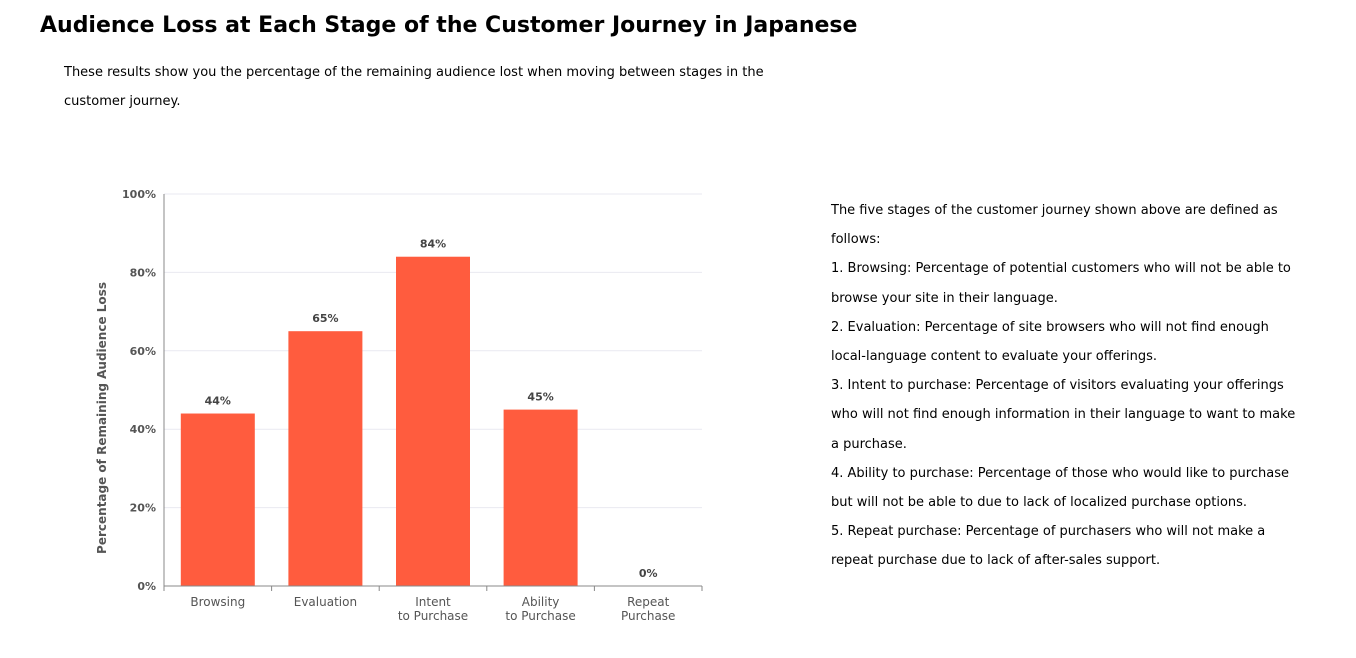 This screenshot has height=658, width=1356. I want to click on x-tick-label: Ability to Purchase, so click(540, 609).